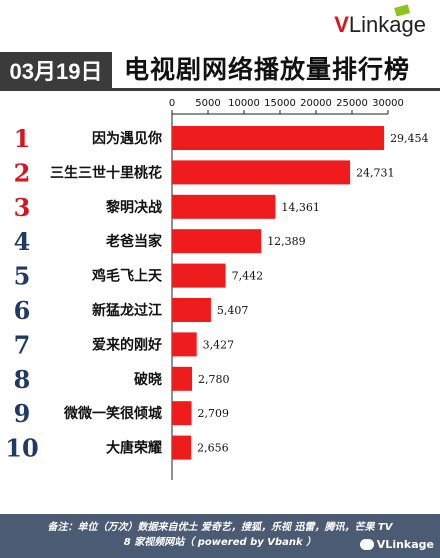 This screenshot has height=558, width=440. Describe the element at coordinates (214, 413) in the screenshot. I see `value-label: 2,709` at that location.